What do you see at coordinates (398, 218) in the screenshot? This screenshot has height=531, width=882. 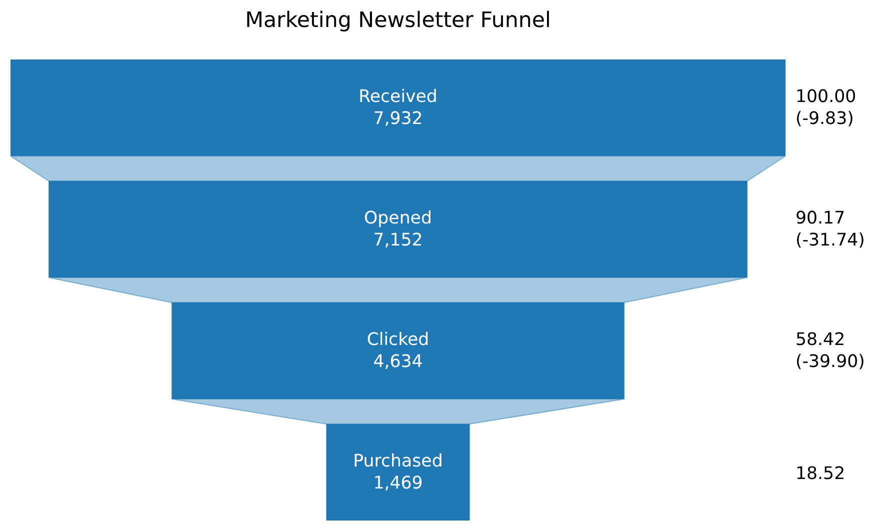 I see `category-label: Opened` at bounding box center [398, 218].